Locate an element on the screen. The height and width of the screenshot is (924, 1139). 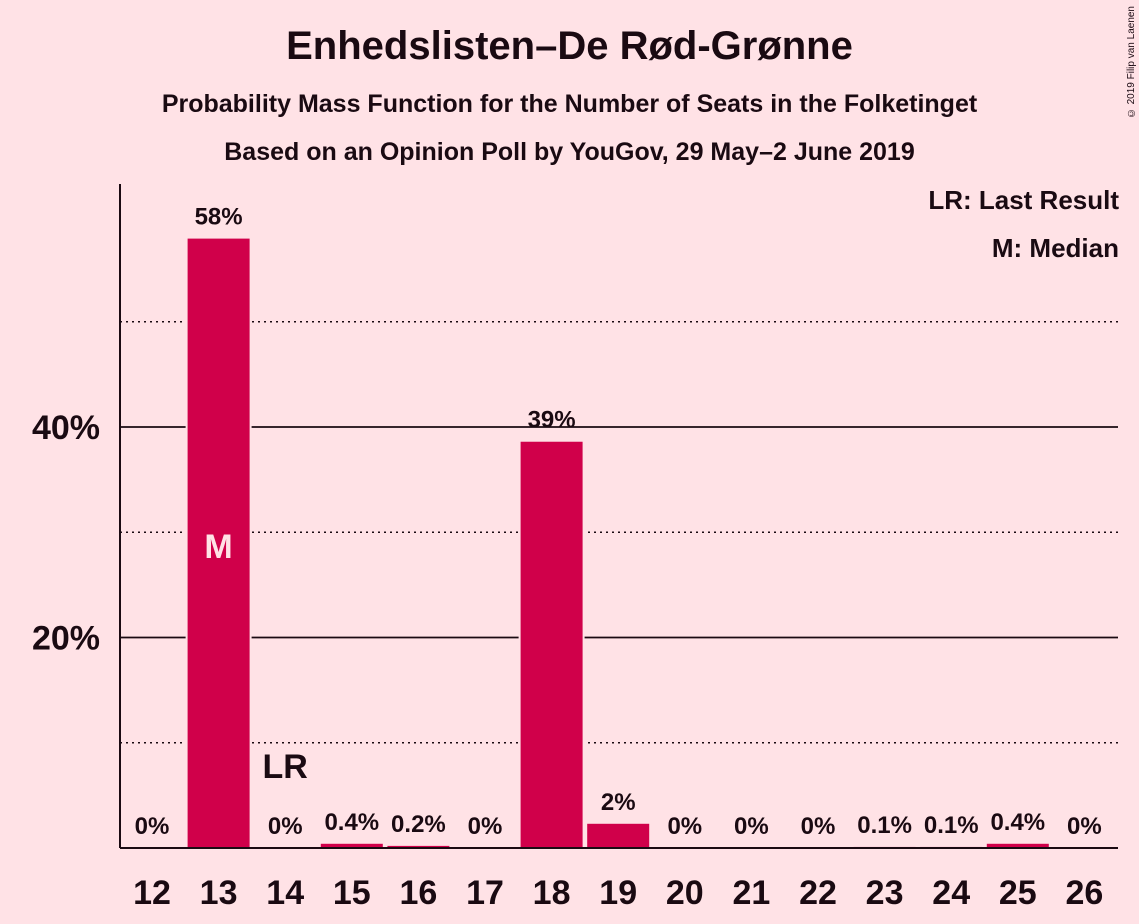
x-tick-label: 23 is located at coordinates (885, 893).